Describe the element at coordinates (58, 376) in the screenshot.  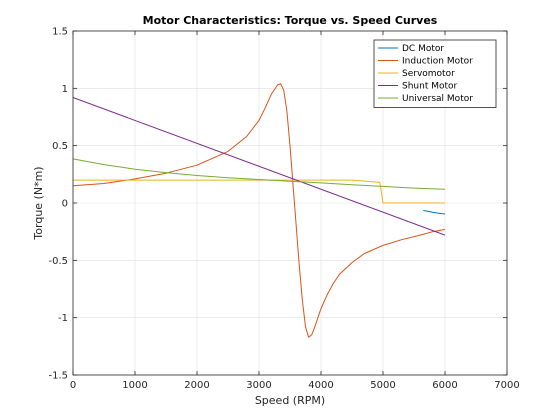
I see `y-tick-label: -1.5` at that location.